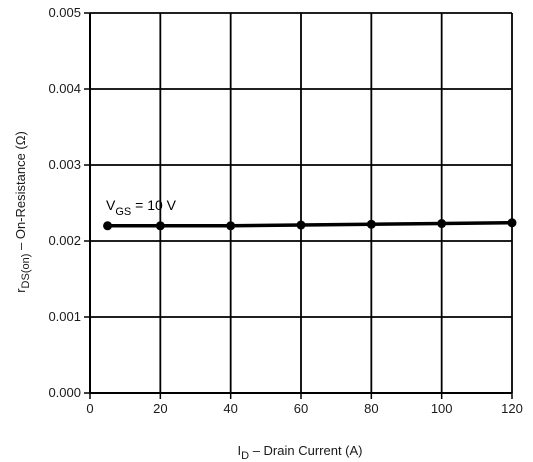 Image resolution: width=533 pixels, height=462 pixels. I want to click on y-tick-label: 0.000, so click(64, 392).